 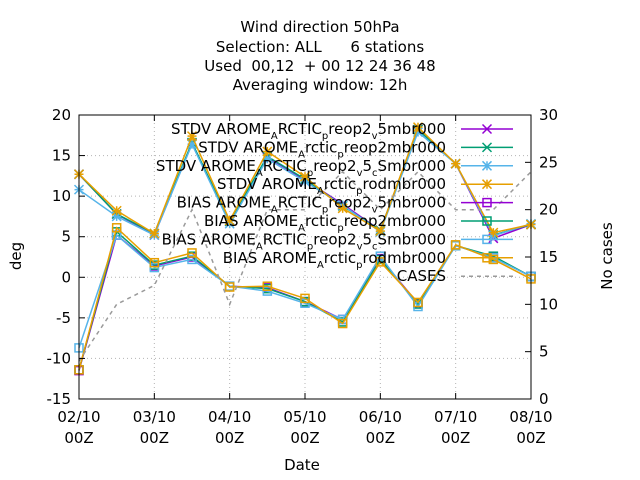 I want to click on y2-tick-label: 5, so click(x=544, y=352).